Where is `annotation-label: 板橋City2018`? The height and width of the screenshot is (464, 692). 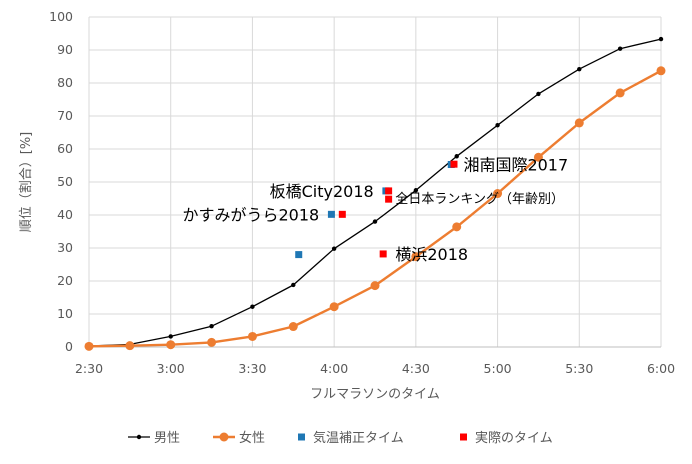 annotation-label: 板橋City2018 is located at coordinates (322, 191).